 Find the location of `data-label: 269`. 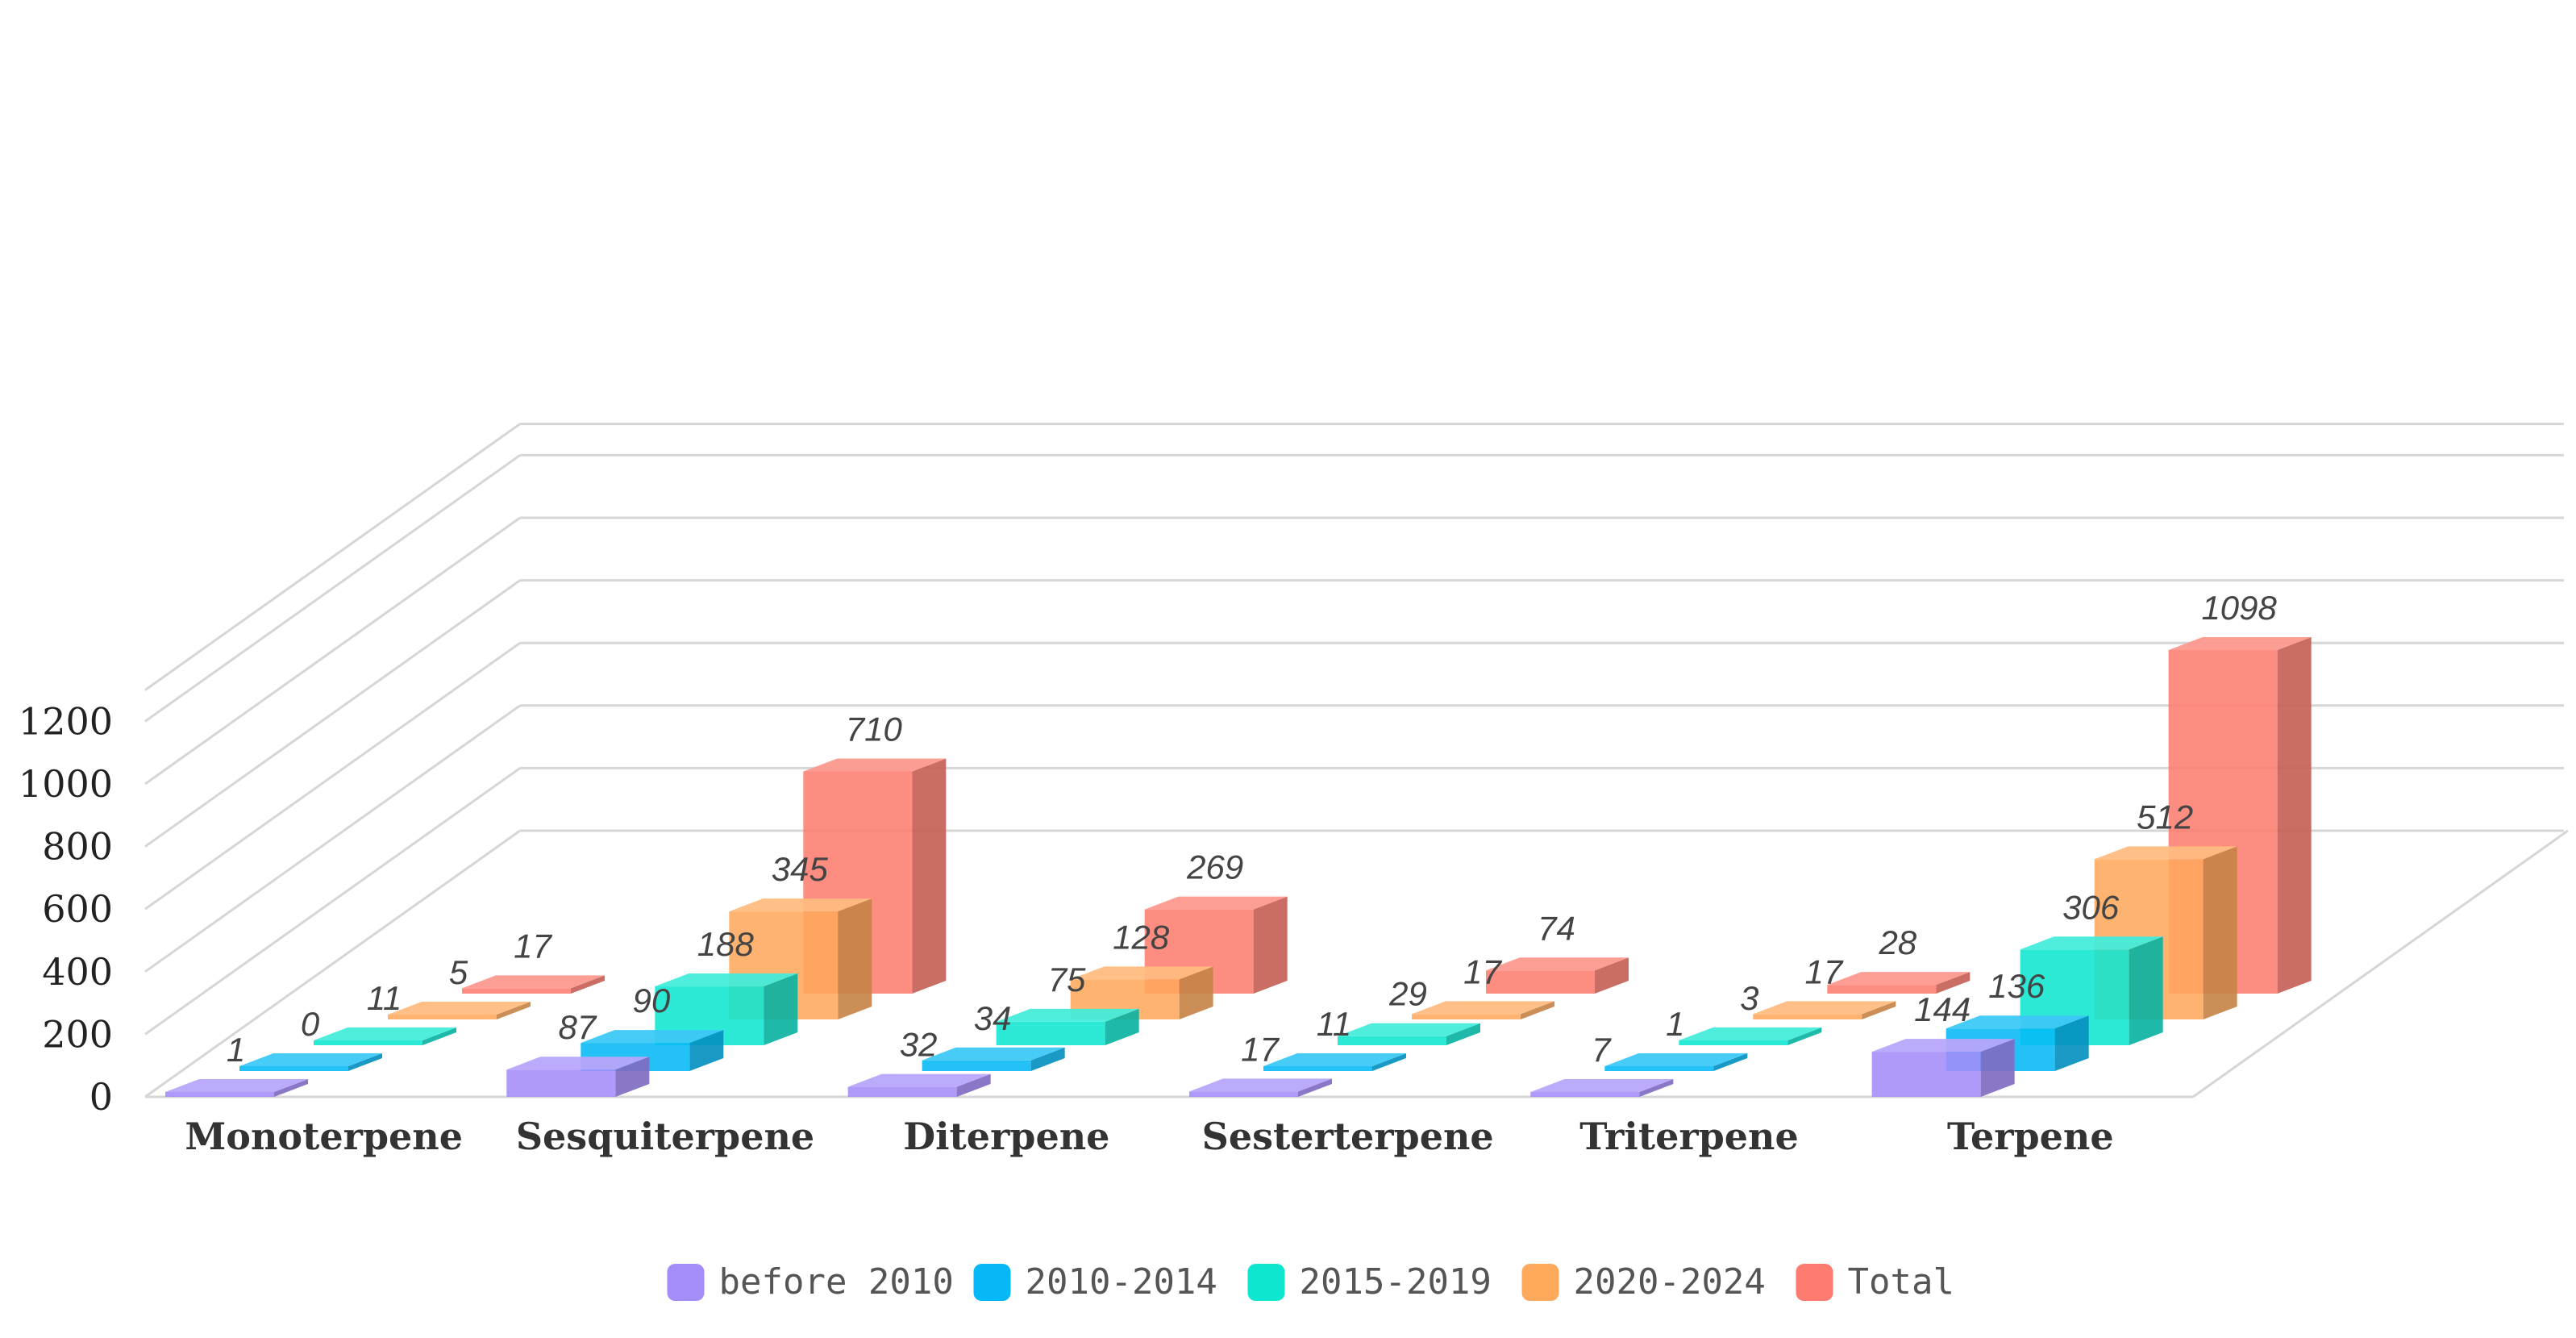

data-label: 269 is located at coordinates (1214, 867).